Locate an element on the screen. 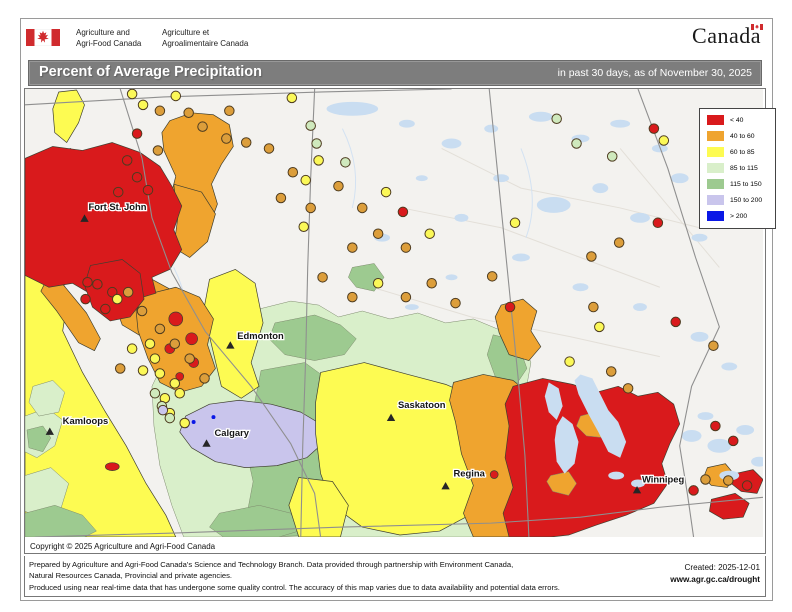 Image resolution: width=792 pixels, height=612 pixels. city-label: Kamloops is located at coordinates (86, 420).